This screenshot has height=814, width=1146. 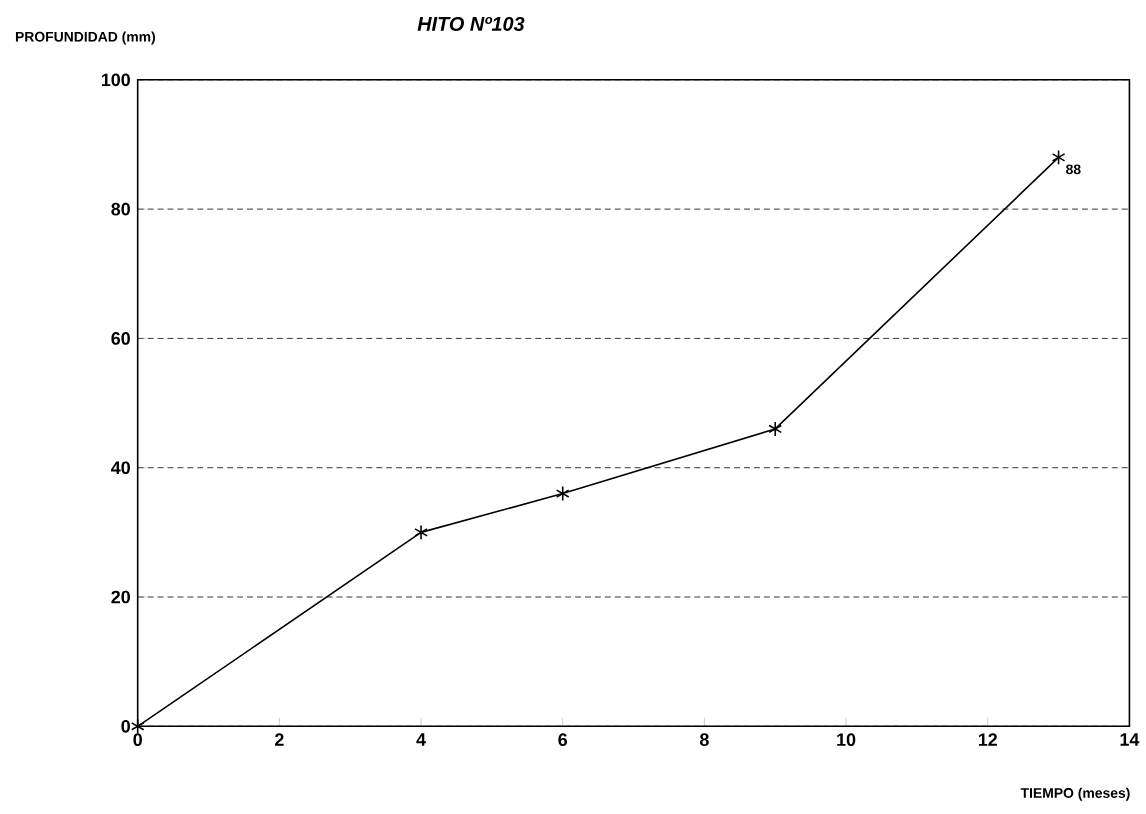 What do you see at coordinates (279, 739) in the screenshot?
I see `x-tick-label: 2` at bounding box center [279, 739].